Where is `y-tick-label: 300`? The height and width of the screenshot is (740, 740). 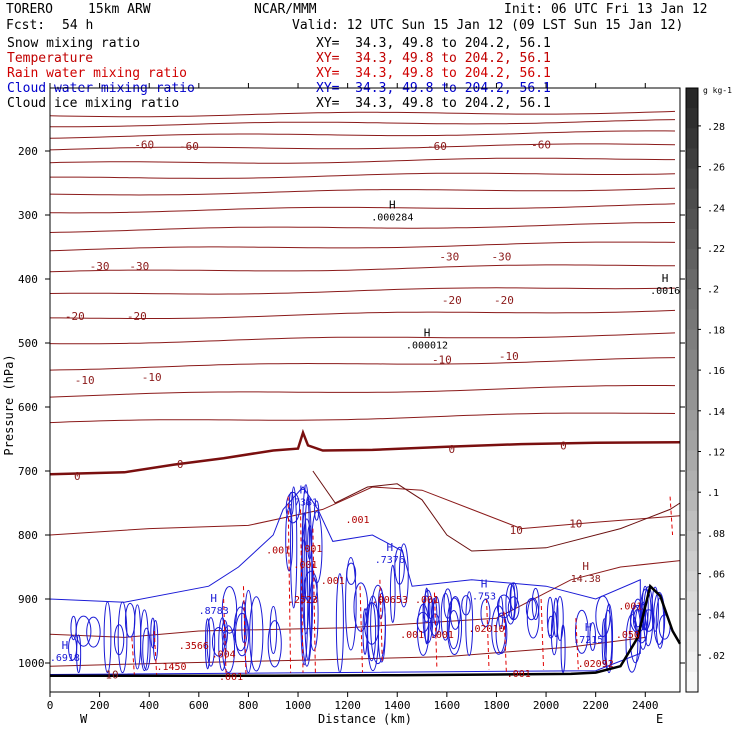 y-tick-label: 300 is located at coordinates (28, 215).